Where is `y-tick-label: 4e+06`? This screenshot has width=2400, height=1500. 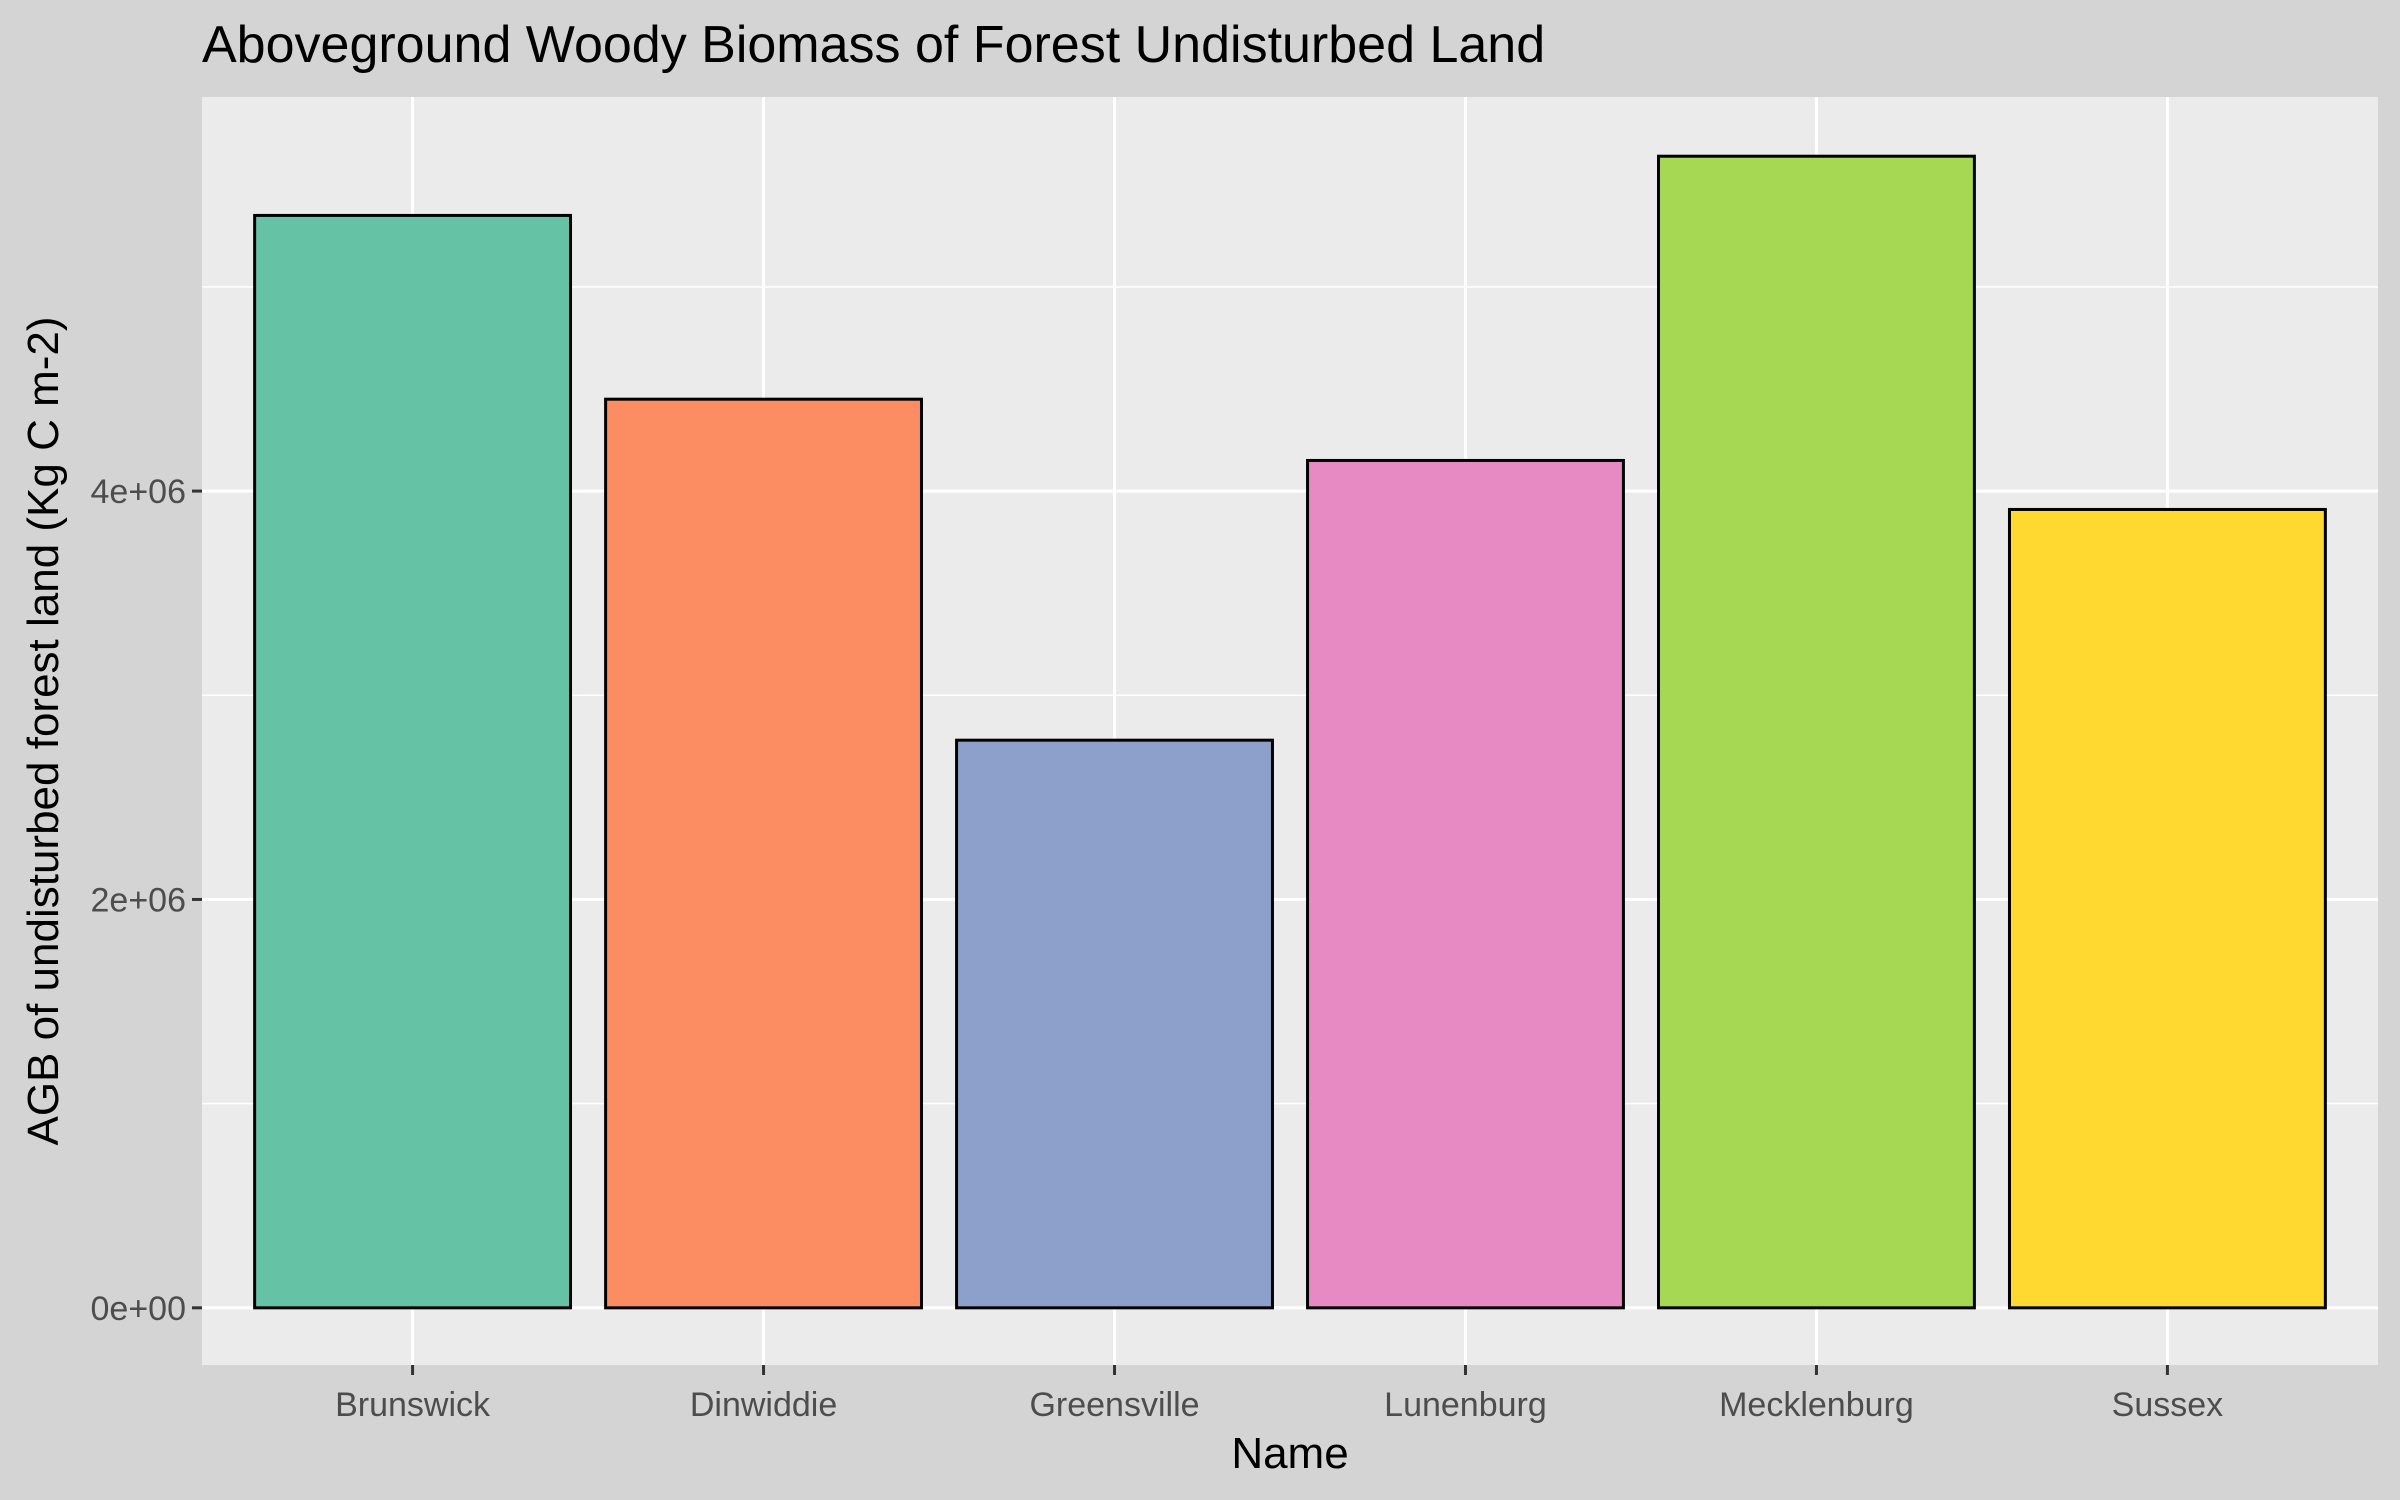
y-tick-label: 4e+06 is located at coordinates (139, 492).